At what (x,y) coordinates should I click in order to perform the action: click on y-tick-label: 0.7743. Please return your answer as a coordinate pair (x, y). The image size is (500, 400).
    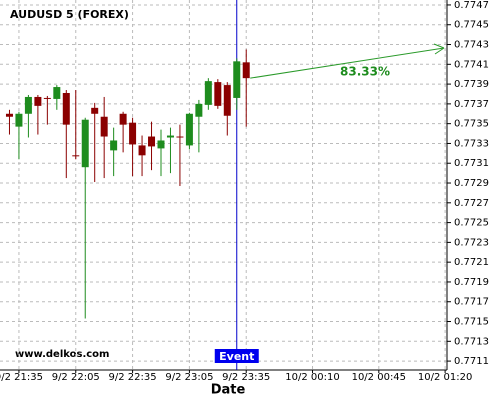
    Looking at the image, I should click on (471, 45).